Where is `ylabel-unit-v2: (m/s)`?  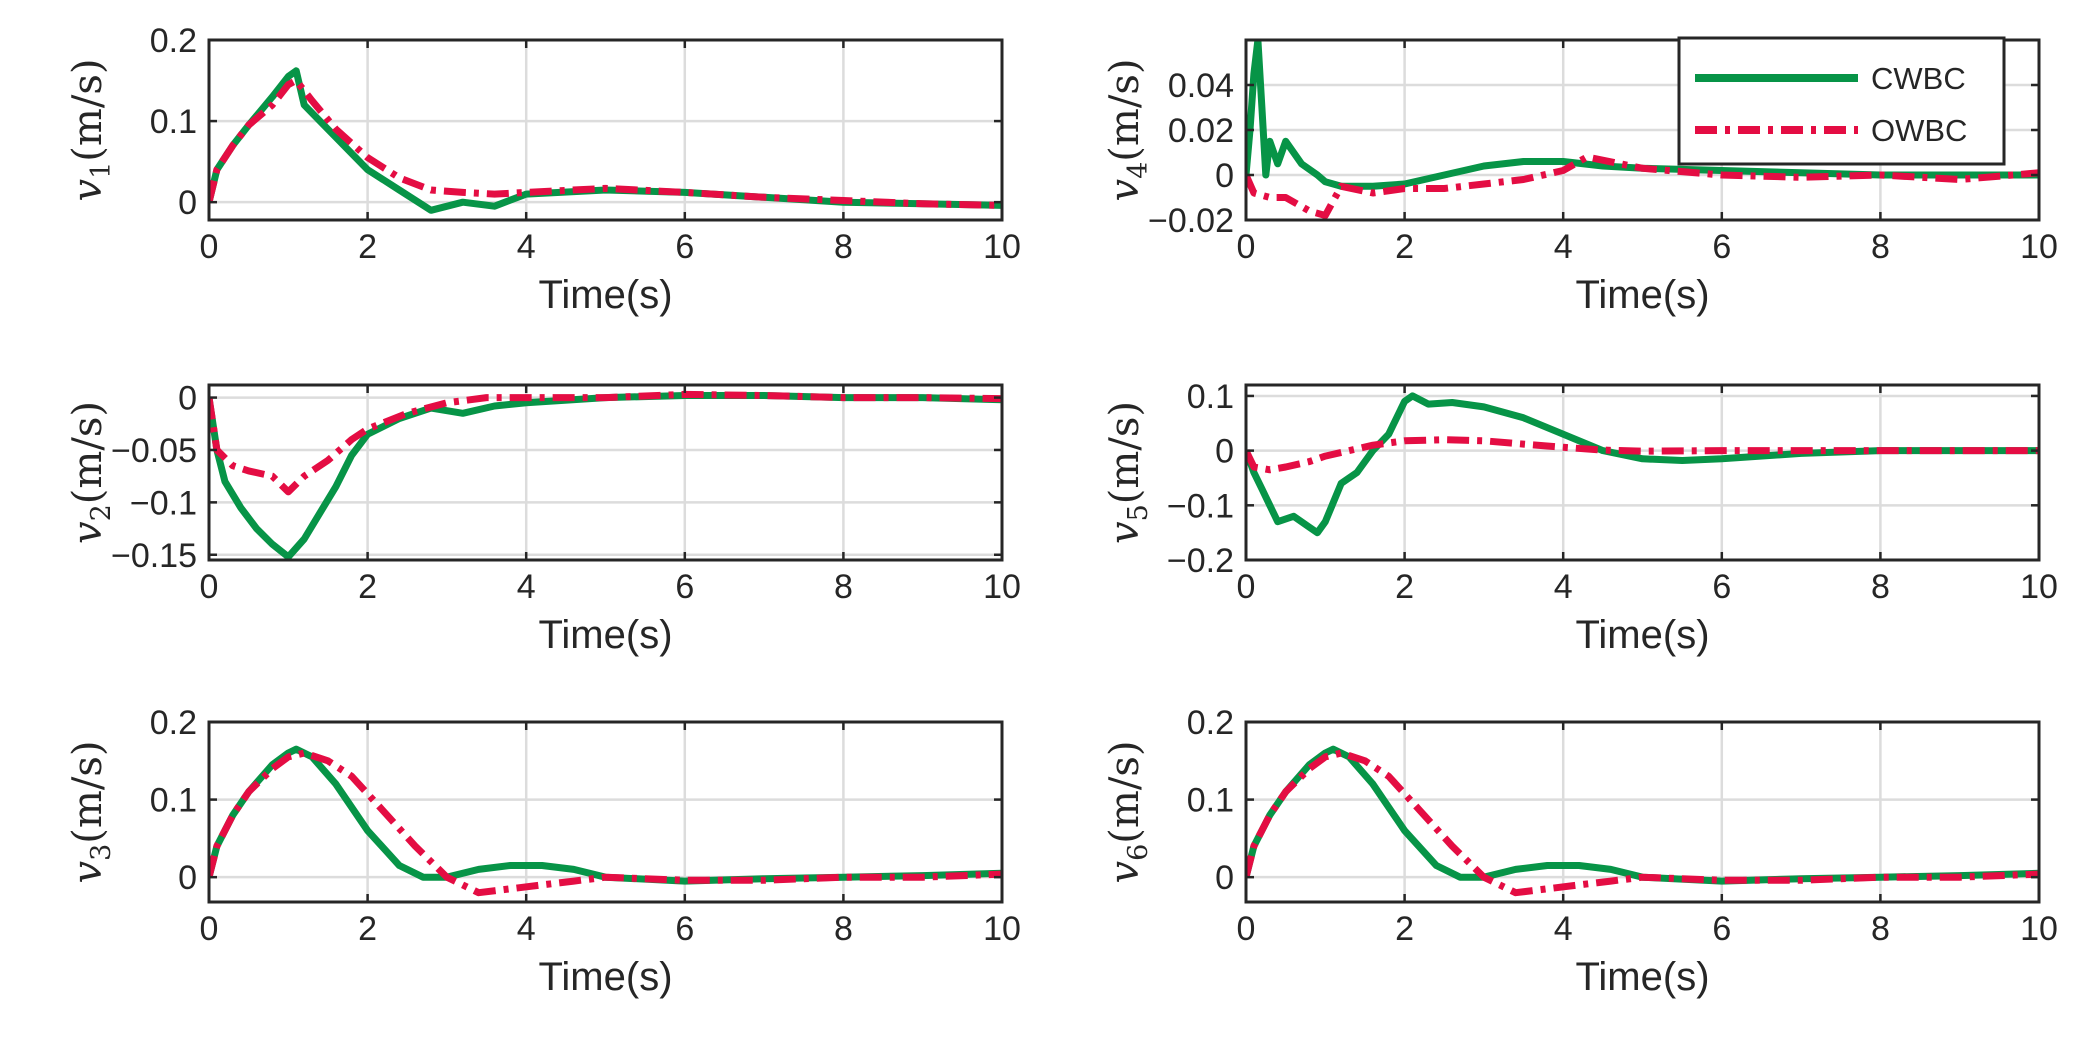
ylabel-unit-v2: (m/s) is located at coordinates (88, 452).